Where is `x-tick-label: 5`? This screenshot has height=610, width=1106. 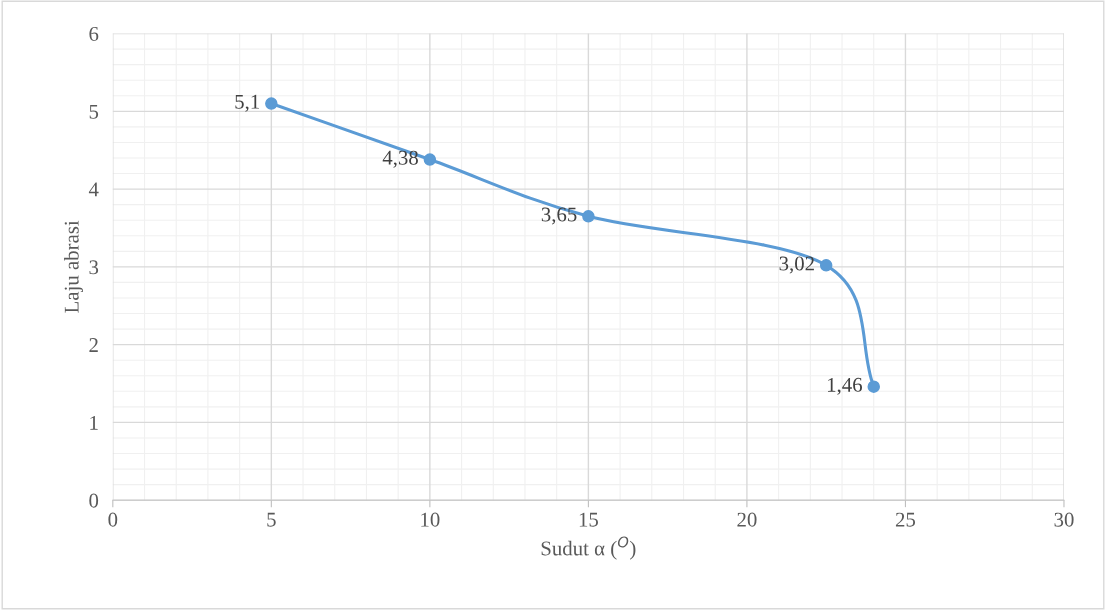 x-tick-label: 5 is located at coordinates (271, 519).